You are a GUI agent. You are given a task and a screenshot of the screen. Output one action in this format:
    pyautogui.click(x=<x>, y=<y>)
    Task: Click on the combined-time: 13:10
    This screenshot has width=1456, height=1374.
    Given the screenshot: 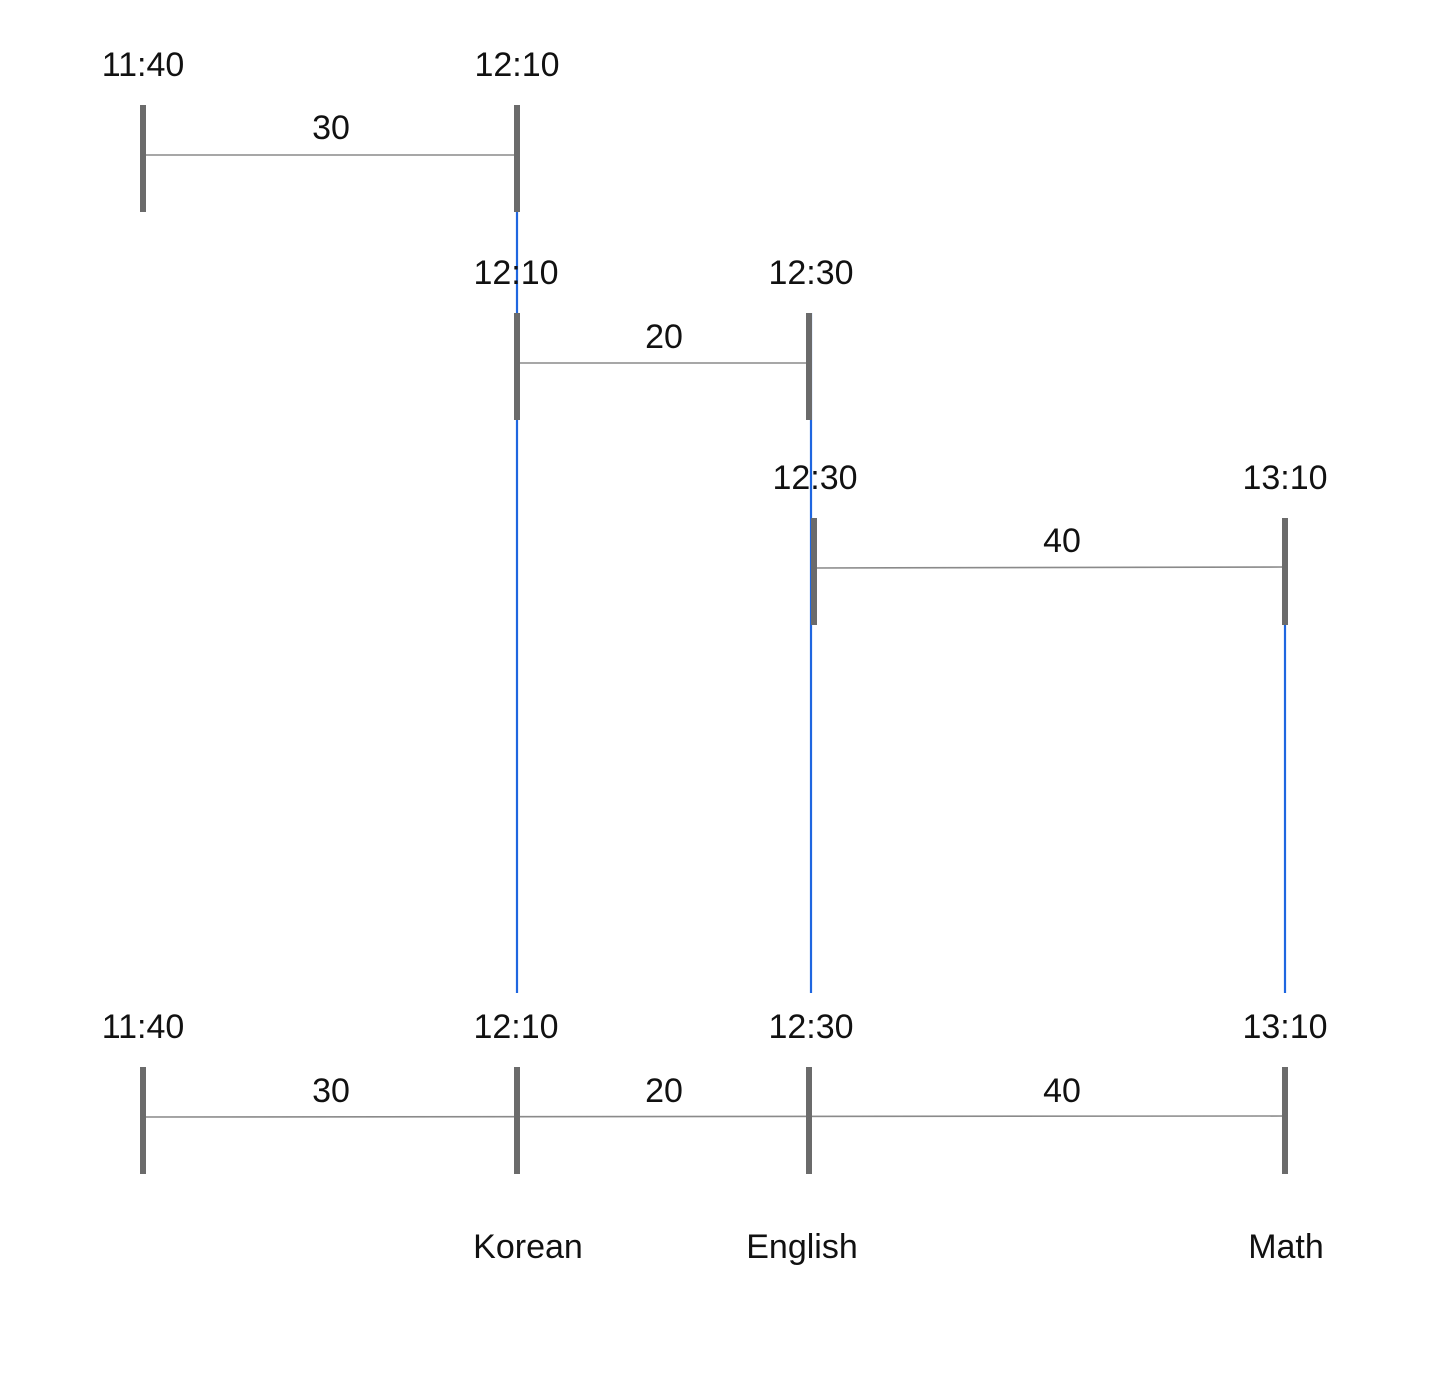 What is the action you would take?
    pyautogui.click(x=1284, y=1027)
    